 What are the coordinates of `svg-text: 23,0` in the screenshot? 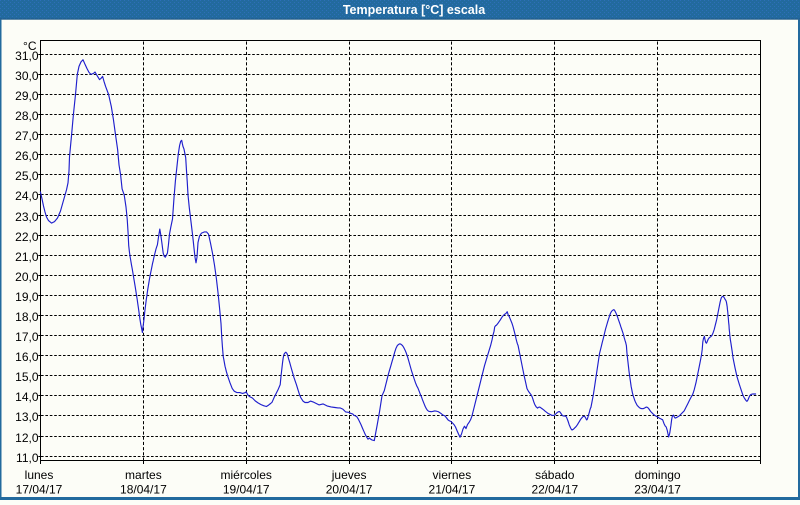 It's located at (27, 217).